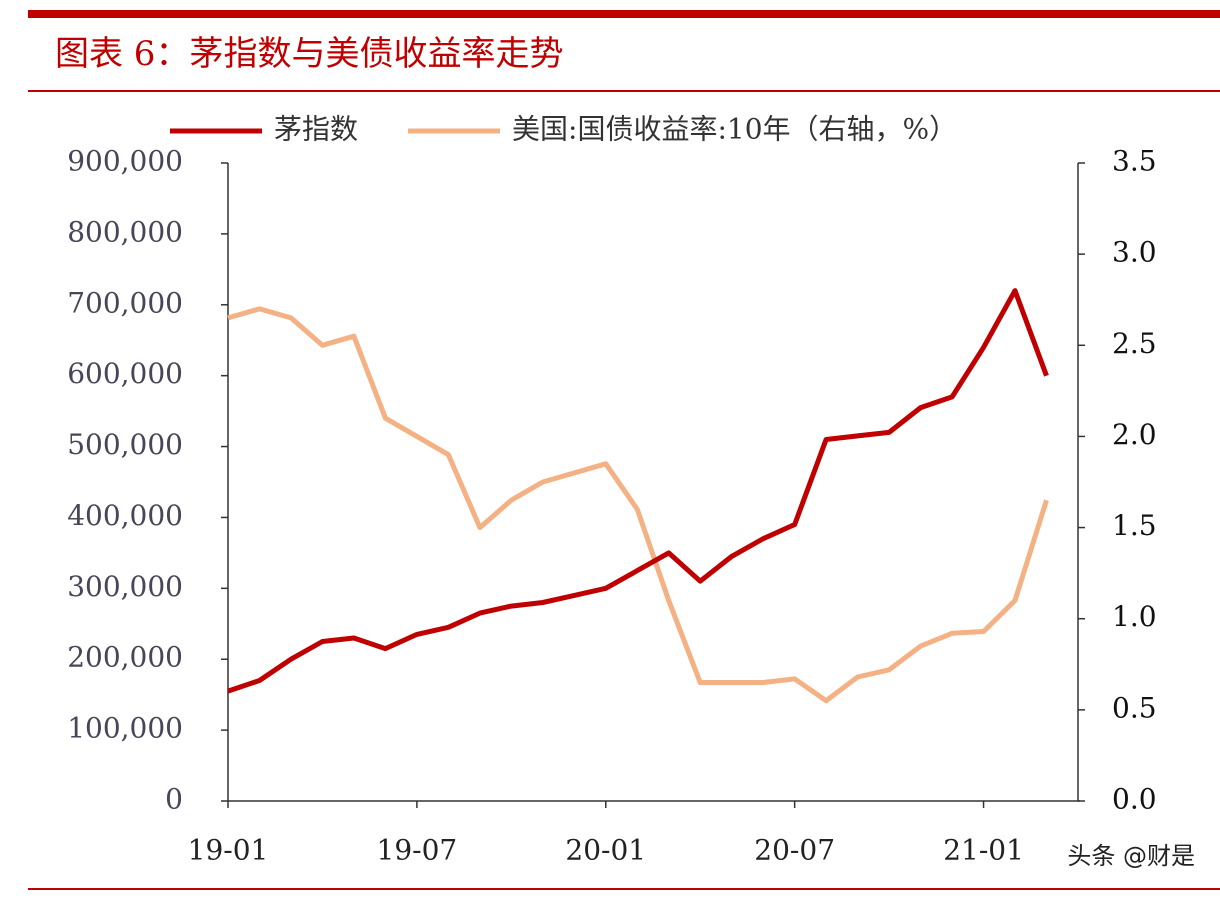  I want to click on y-tick-label: 100,000, so click(125, 728).